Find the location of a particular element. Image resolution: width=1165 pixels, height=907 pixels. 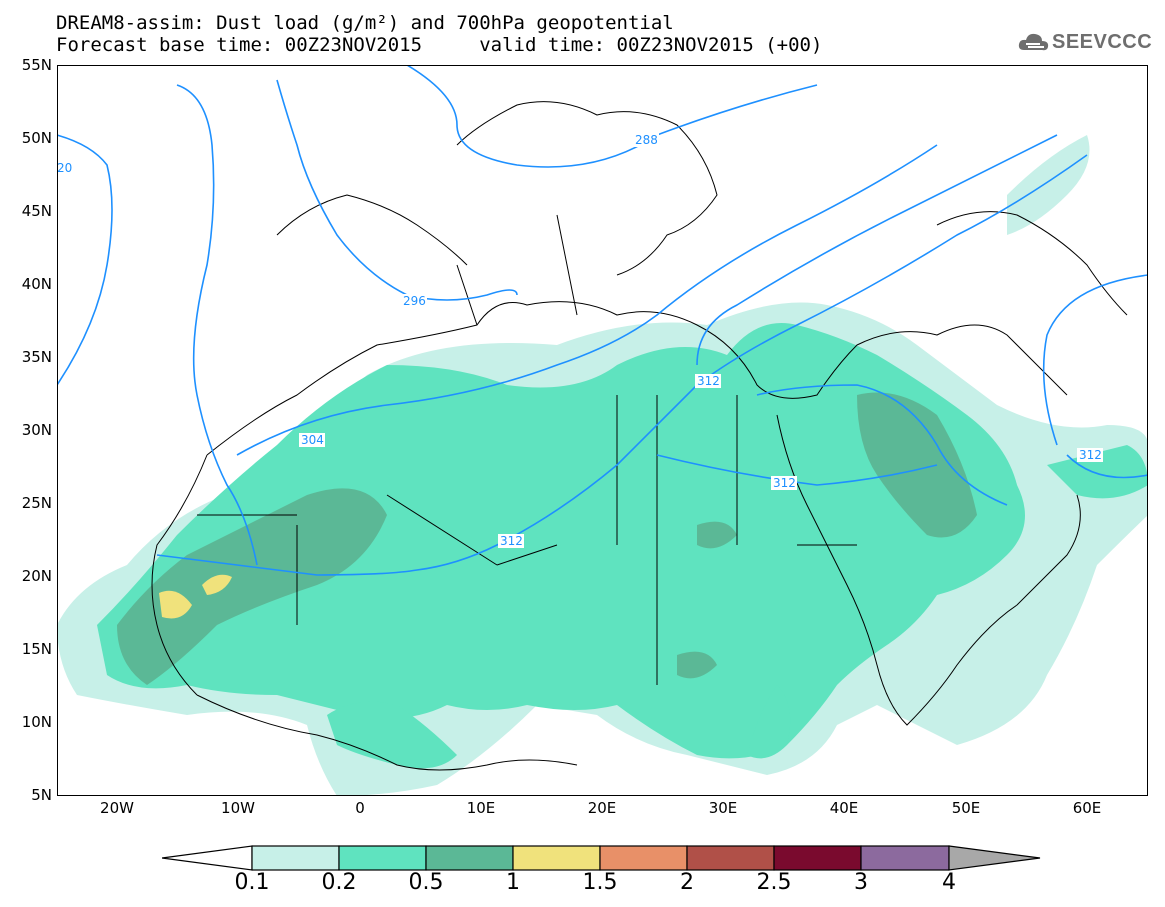

contour-label: 20 is located at coordinates (64, 168).